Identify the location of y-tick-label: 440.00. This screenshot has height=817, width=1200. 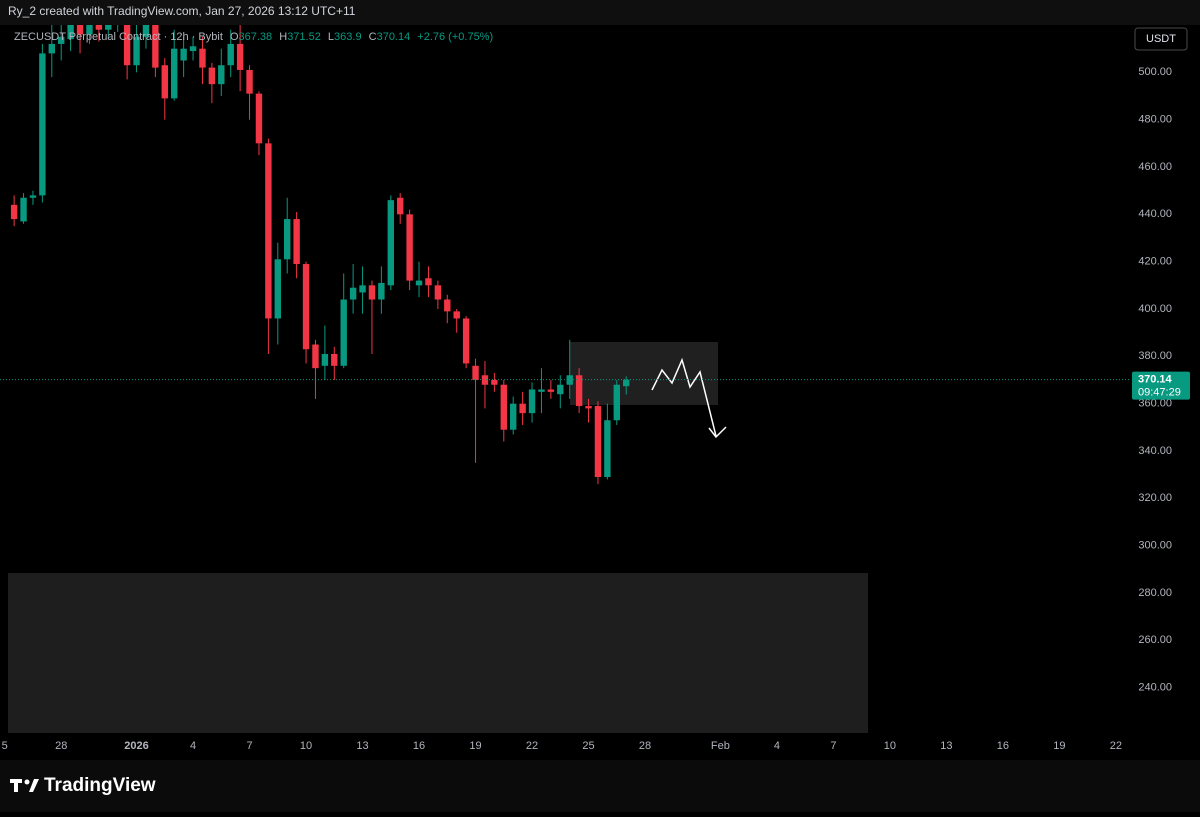
(1155, 214).